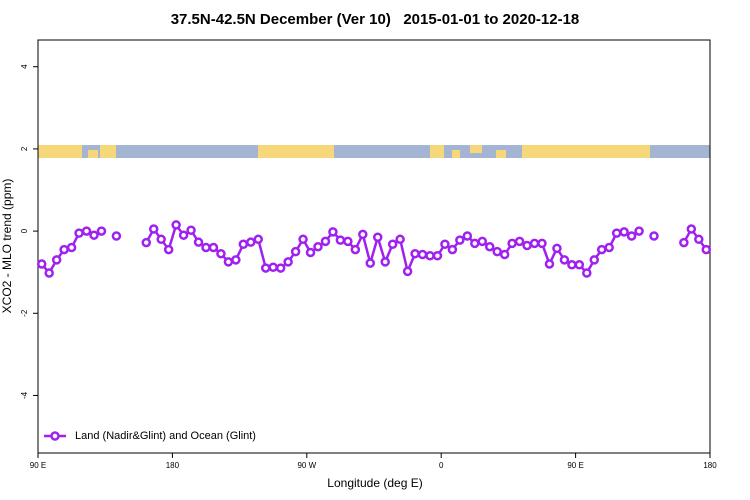  Describe the element at coordinates (374, 151) in the screenshot. I see `land-mask` at that location.